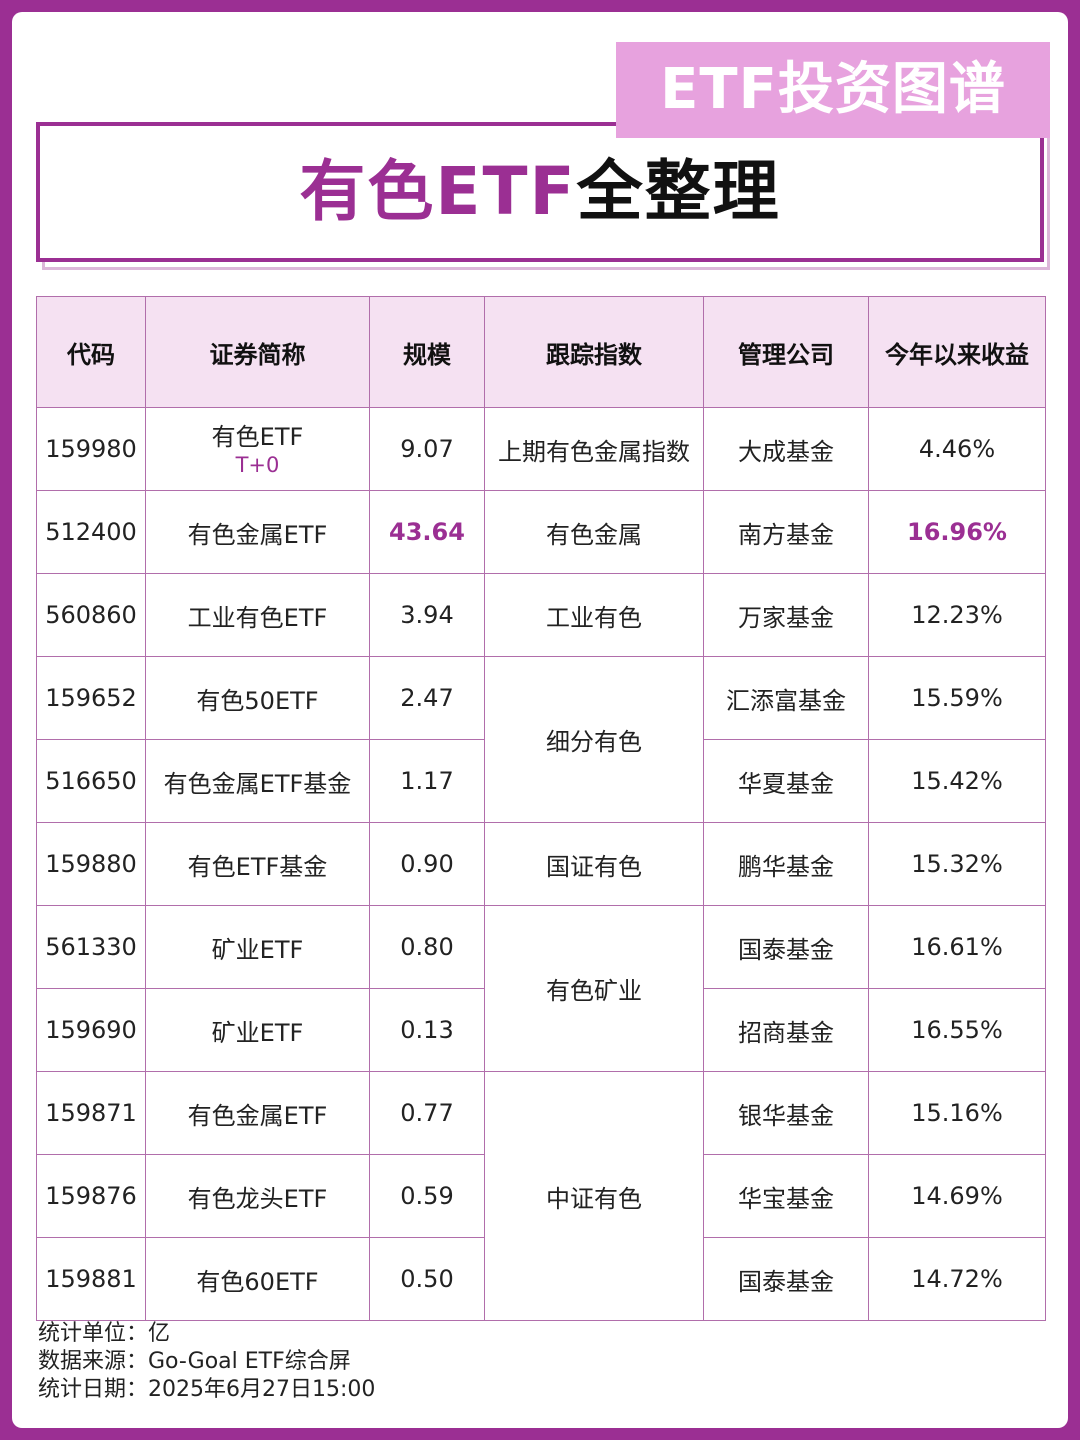 Image resolution: width=1080 pixels, height=1440 pixels. What do you see at coordinates (594, 1196) in the screenshot?
I see `cell-index: 中证有色` at bounding box center [594, 1196].